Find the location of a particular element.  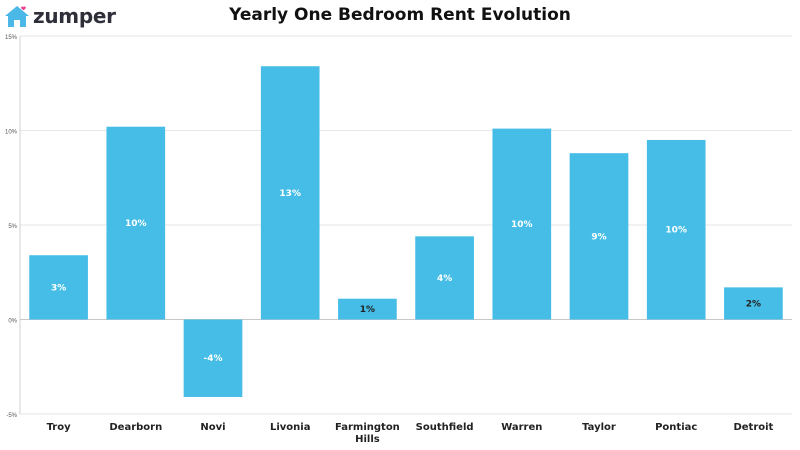

data-label: 1% is located at coordinates (367, 310).